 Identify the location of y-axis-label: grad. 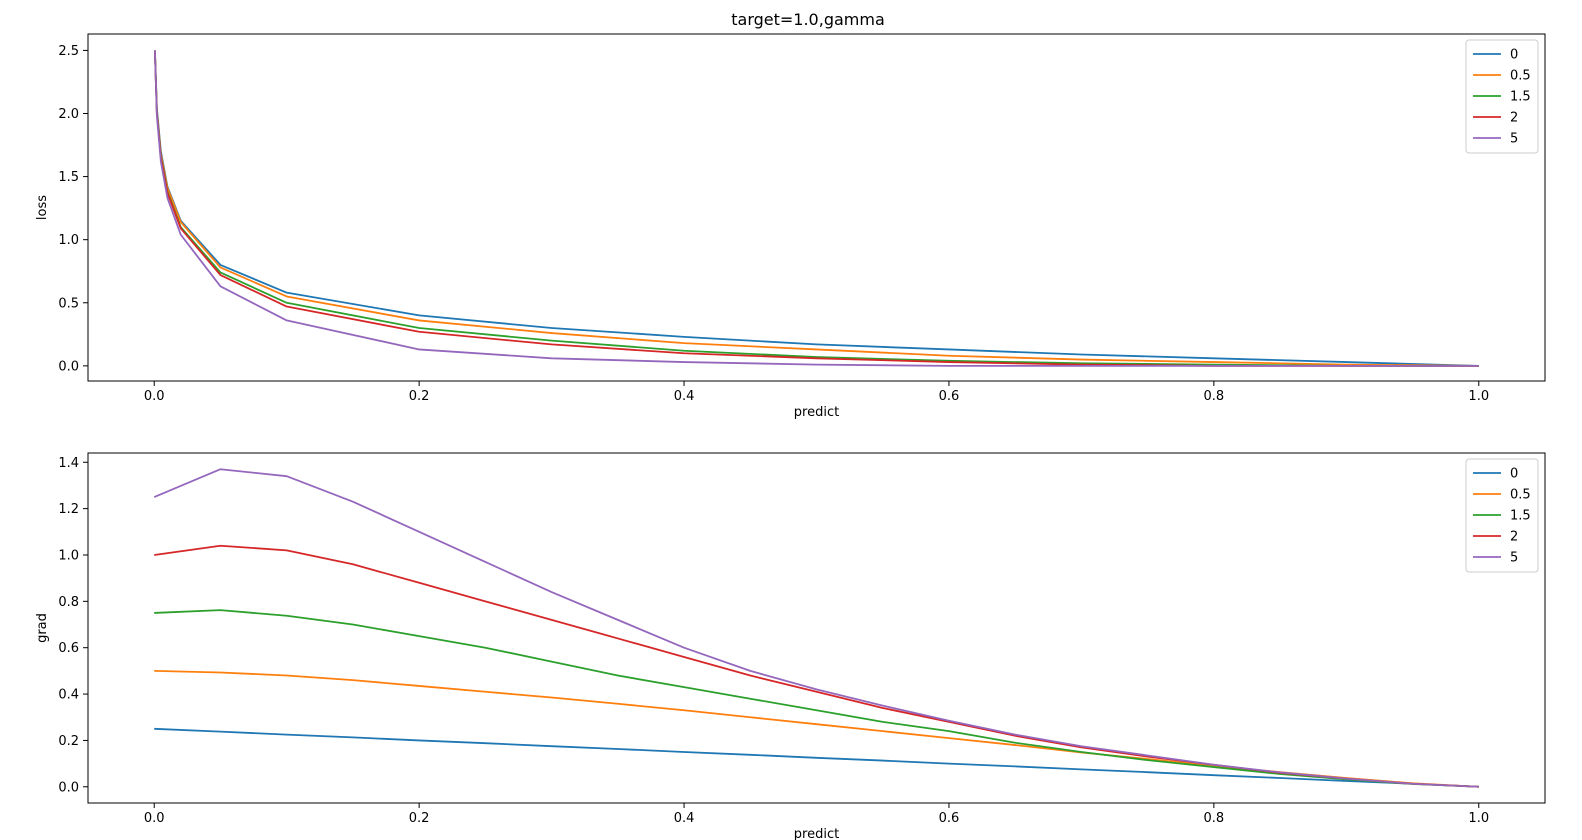
(42, 628).